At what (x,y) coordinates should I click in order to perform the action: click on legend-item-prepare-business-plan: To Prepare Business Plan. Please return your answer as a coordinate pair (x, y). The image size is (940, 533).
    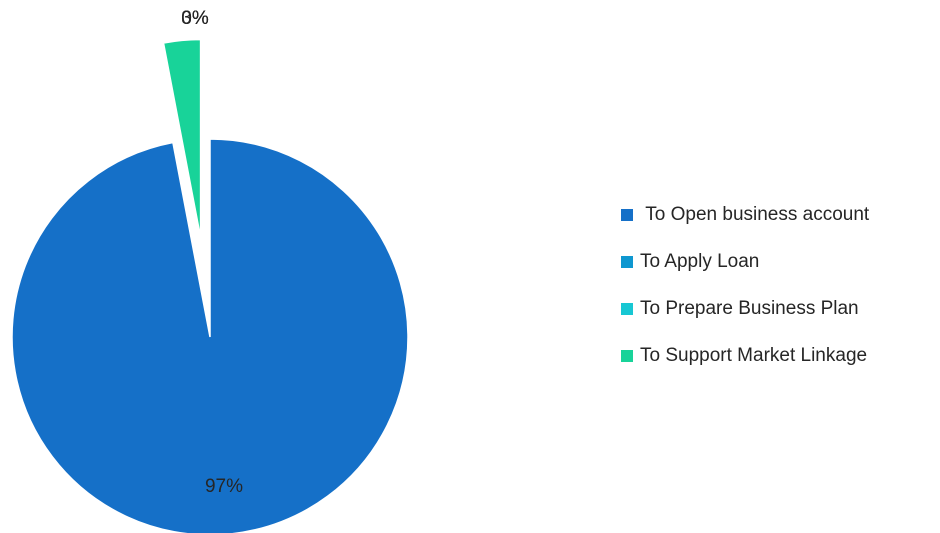
    Looking at the image, I should click on (745, 308).